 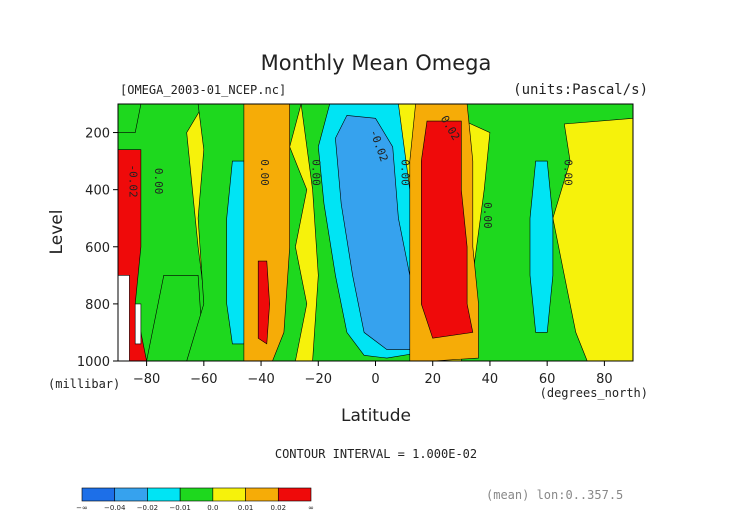 I want to click on y-tick-label-2: 600, so click(x=97, y=248).